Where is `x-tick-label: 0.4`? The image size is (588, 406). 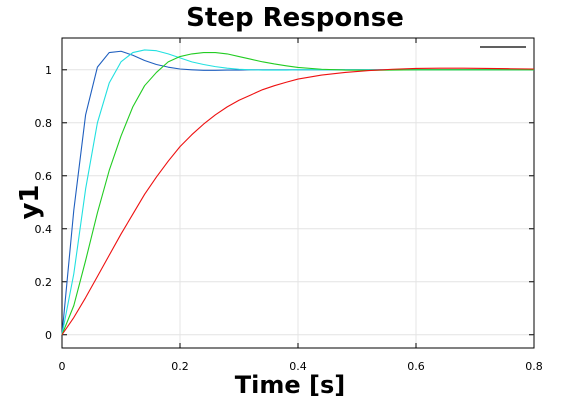
x-tick-label: 0.4 is located at coordinates (298, 366).